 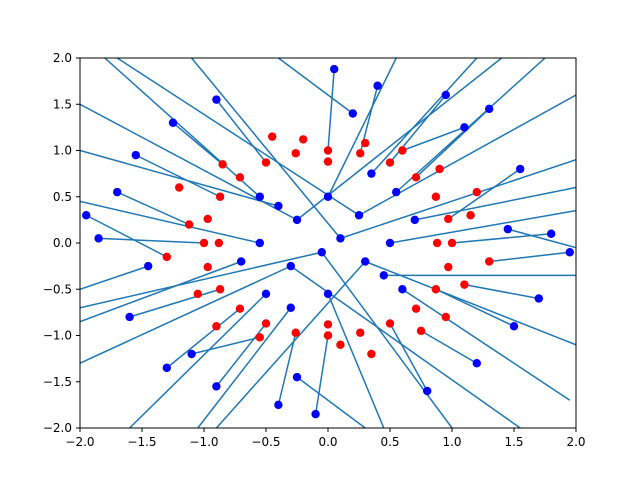 I want to click on y-tick-label: 1.0, so click(x=62, y=151).